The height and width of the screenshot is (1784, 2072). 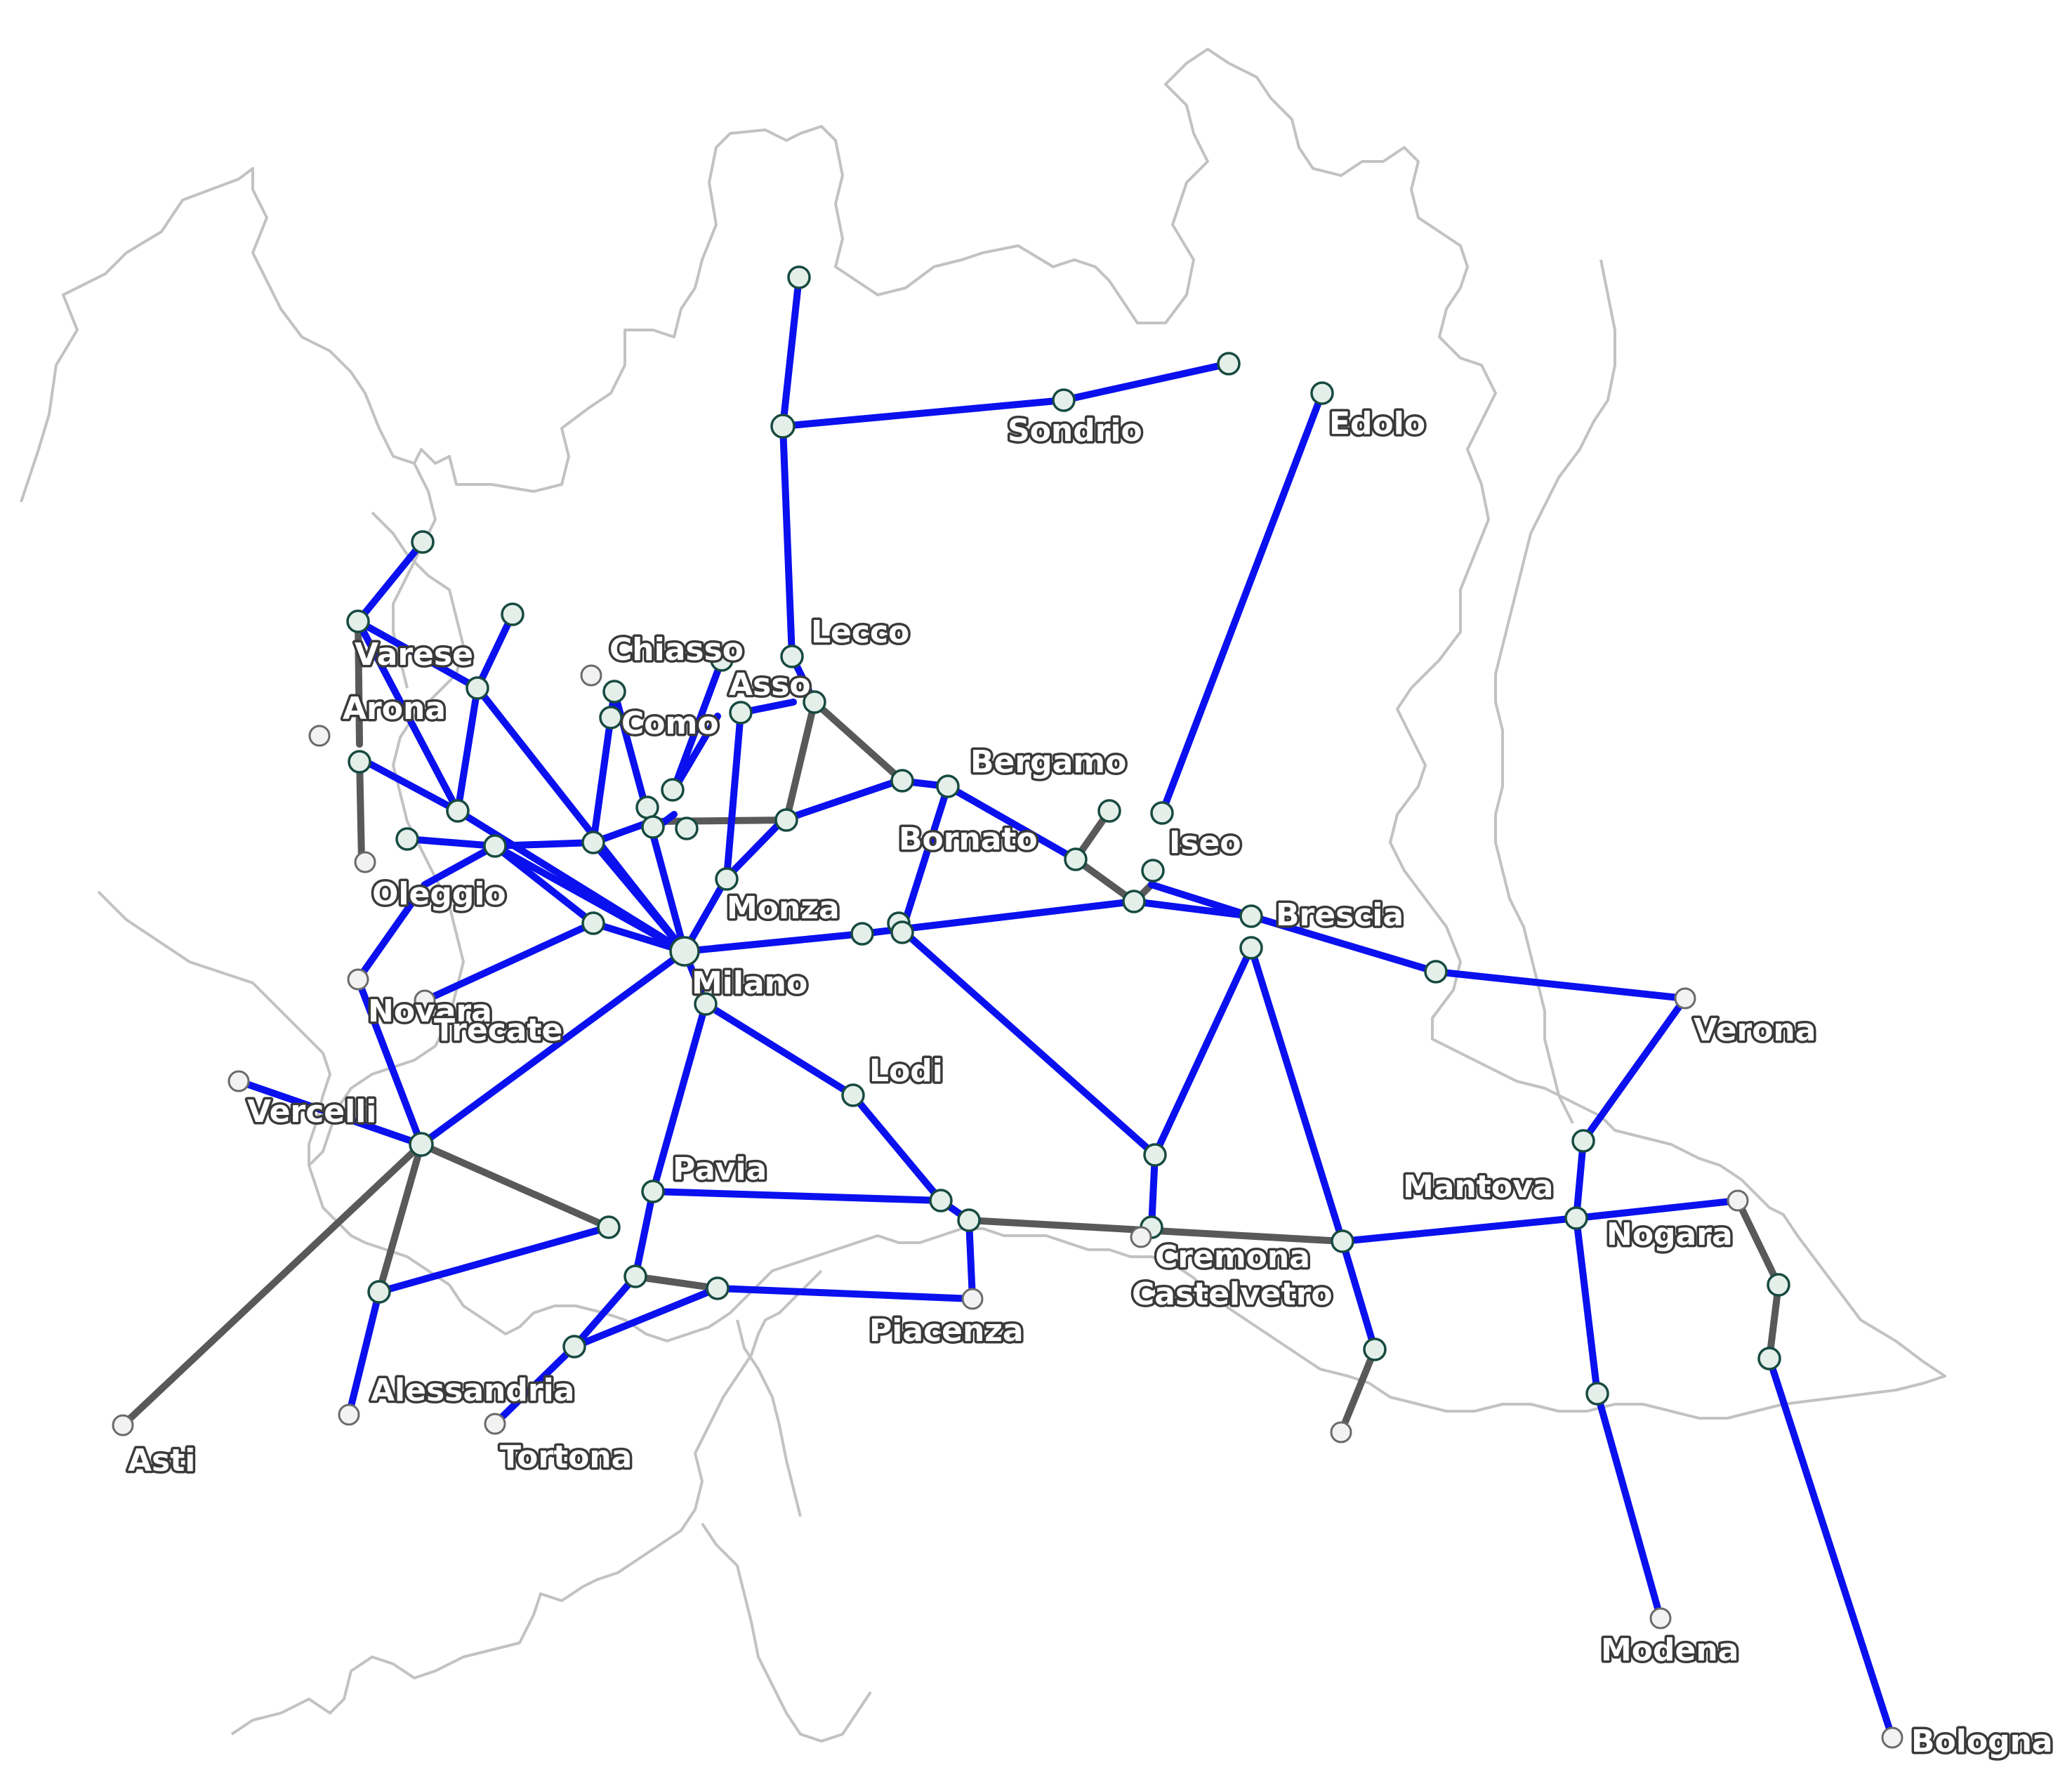 I want to click on station-node-como, so click(x=611, y=717).